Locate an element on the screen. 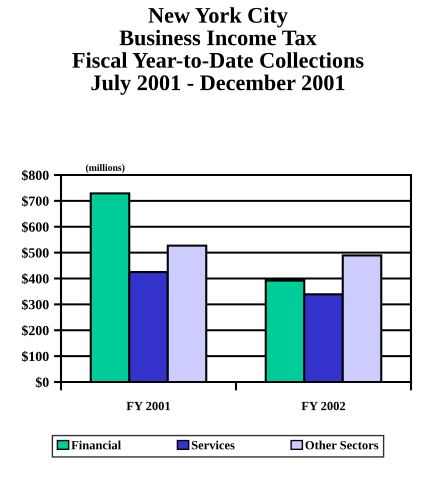 This screenshot has height=480, width=436. legend-label: Financial is located at coordinates (96, 445).